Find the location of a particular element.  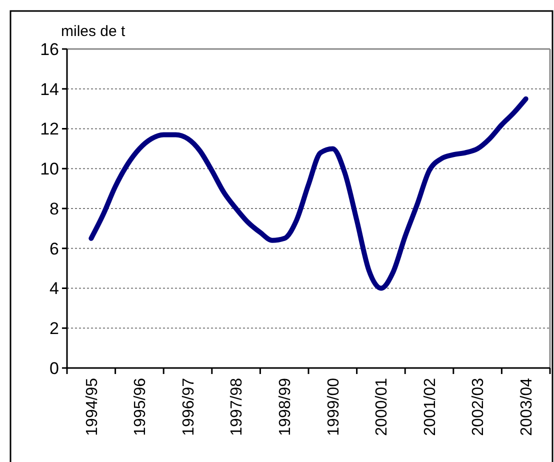

y-tick-label: 2 is located at coordinates (54, 328).